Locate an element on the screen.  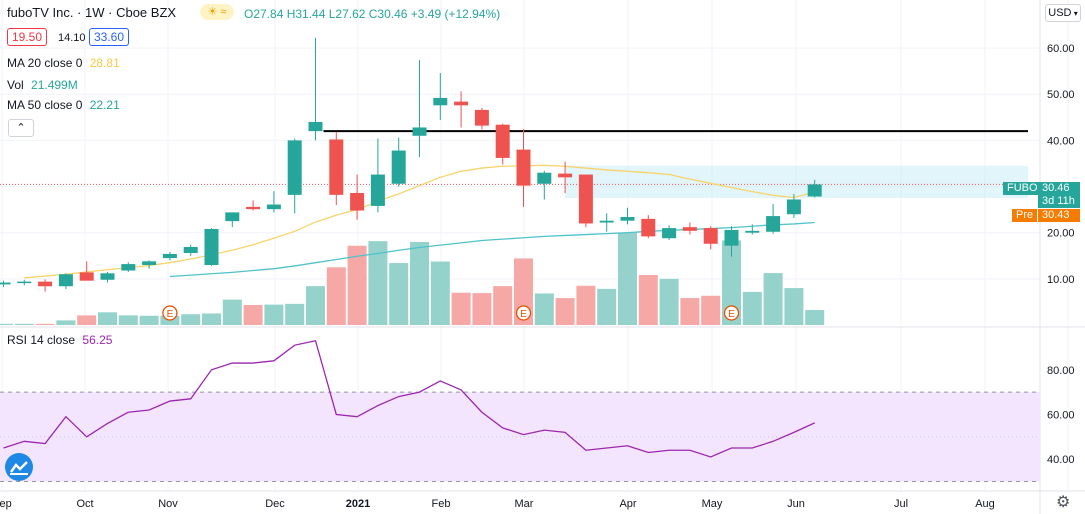
ma20-legend: MA 20 close 0 28.81 is located at coordinates (63, 63).